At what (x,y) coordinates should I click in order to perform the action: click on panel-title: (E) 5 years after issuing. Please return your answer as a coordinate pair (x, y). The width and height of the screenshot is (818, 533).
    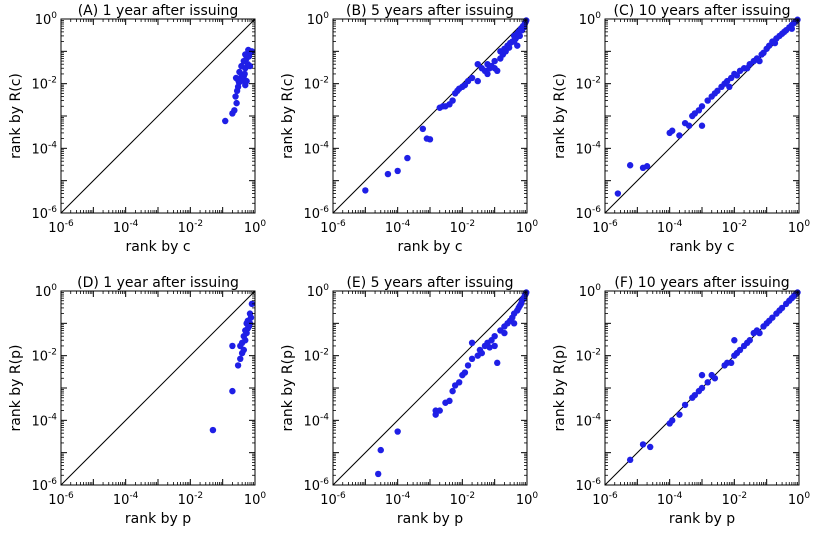
    Looking at the image, I should click on (429, 283).